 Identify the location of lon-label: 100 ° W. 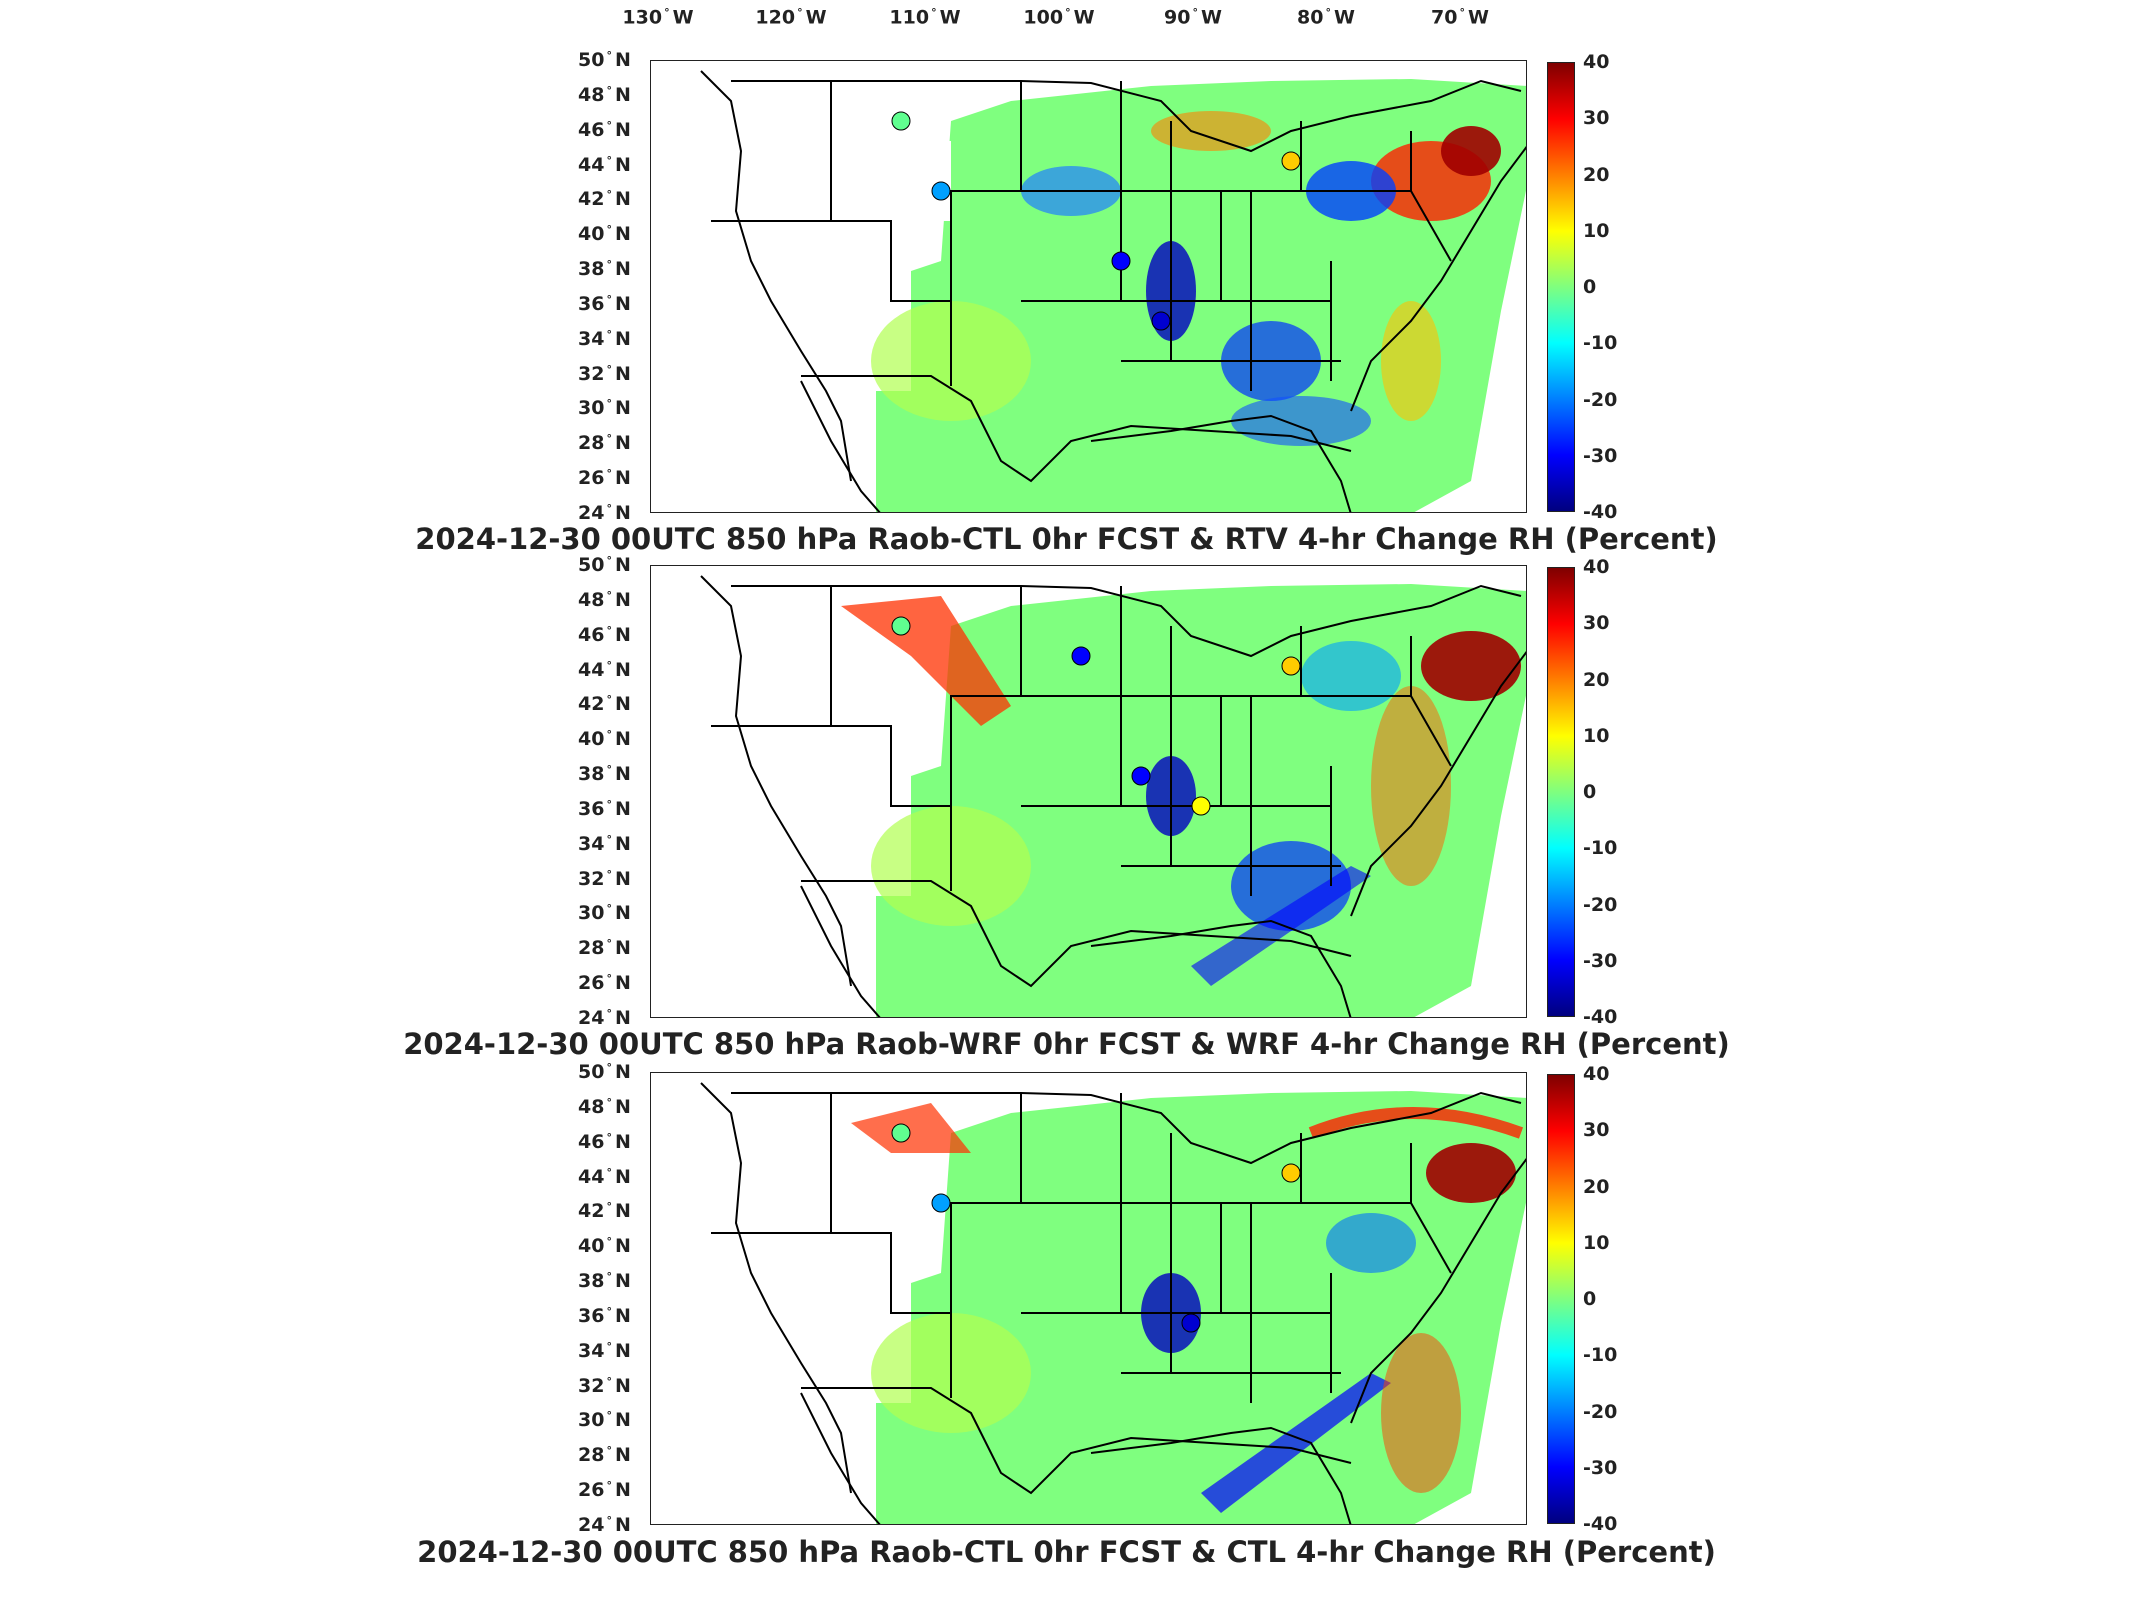
(1059, 17).